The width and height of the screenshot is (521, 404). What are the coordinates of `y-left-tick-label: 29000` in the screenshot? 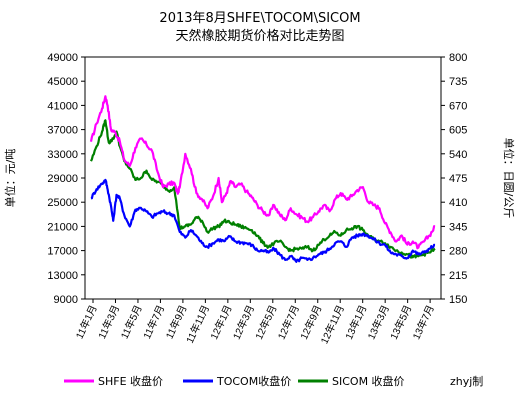 It's located at (62, 179).